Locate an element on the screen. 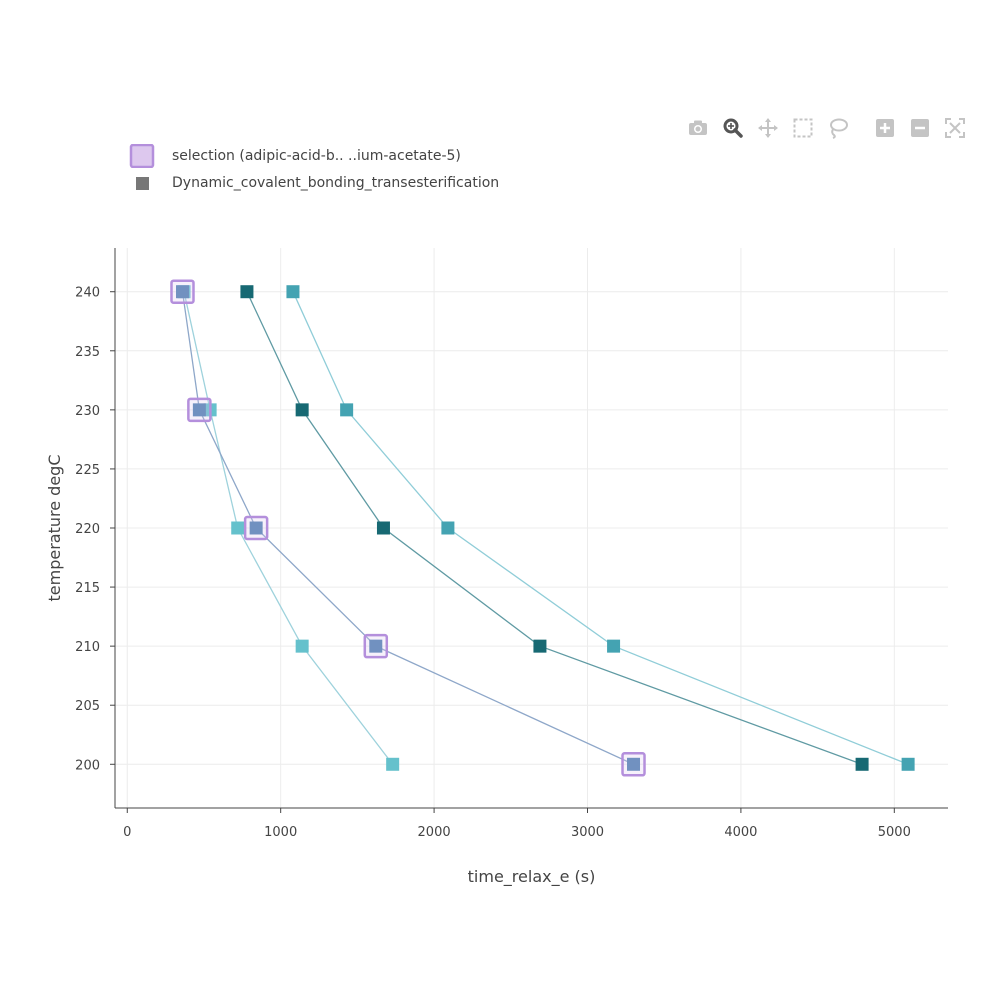 The height and width of the screenshot is (1006, 1006). y-tick-label: 230 is located at coordinates (87, 411).